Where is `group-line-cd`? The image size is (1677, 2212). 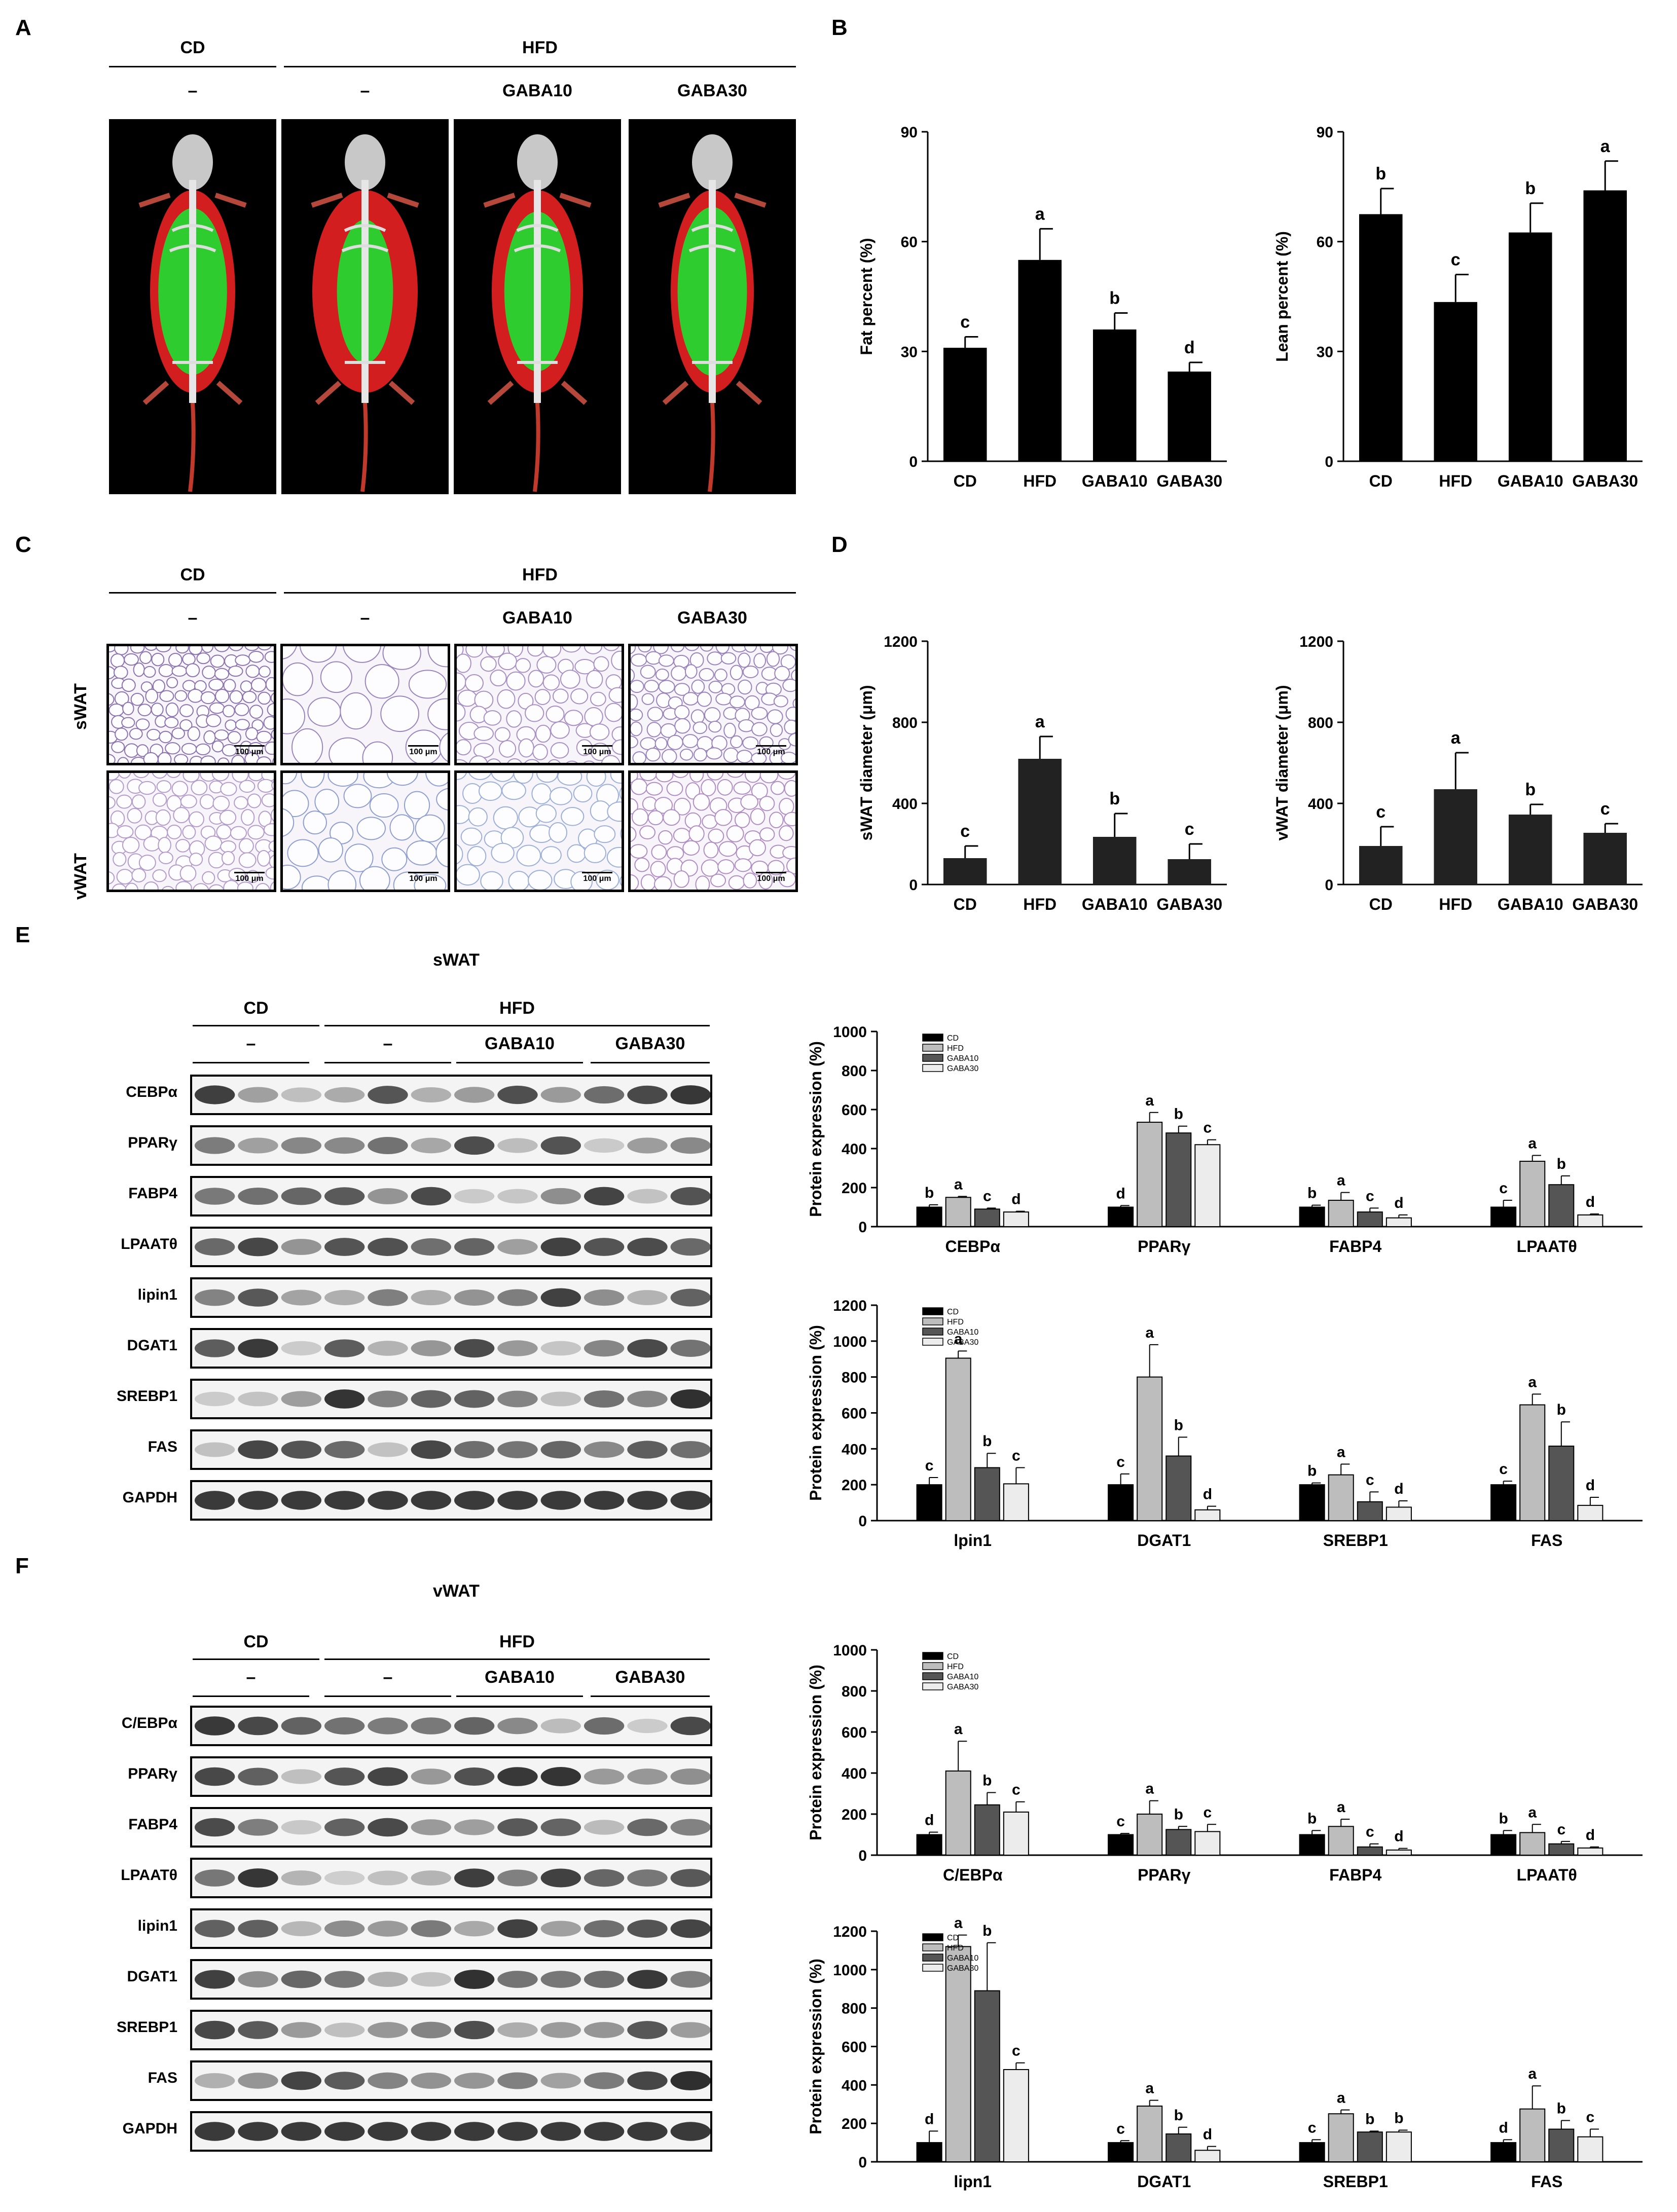 group-line-cd is located at coordinates (193, 67).